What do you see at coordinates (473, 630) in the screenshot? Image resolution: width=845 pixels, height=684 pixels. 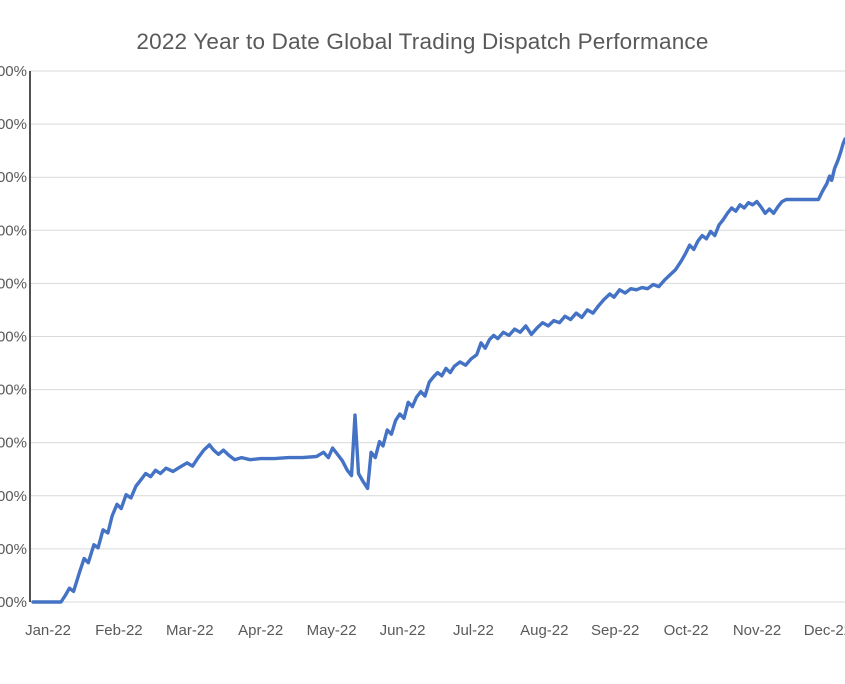 I see `x-axis-tick-label: Jul-22` at bounding box center [473, 630].